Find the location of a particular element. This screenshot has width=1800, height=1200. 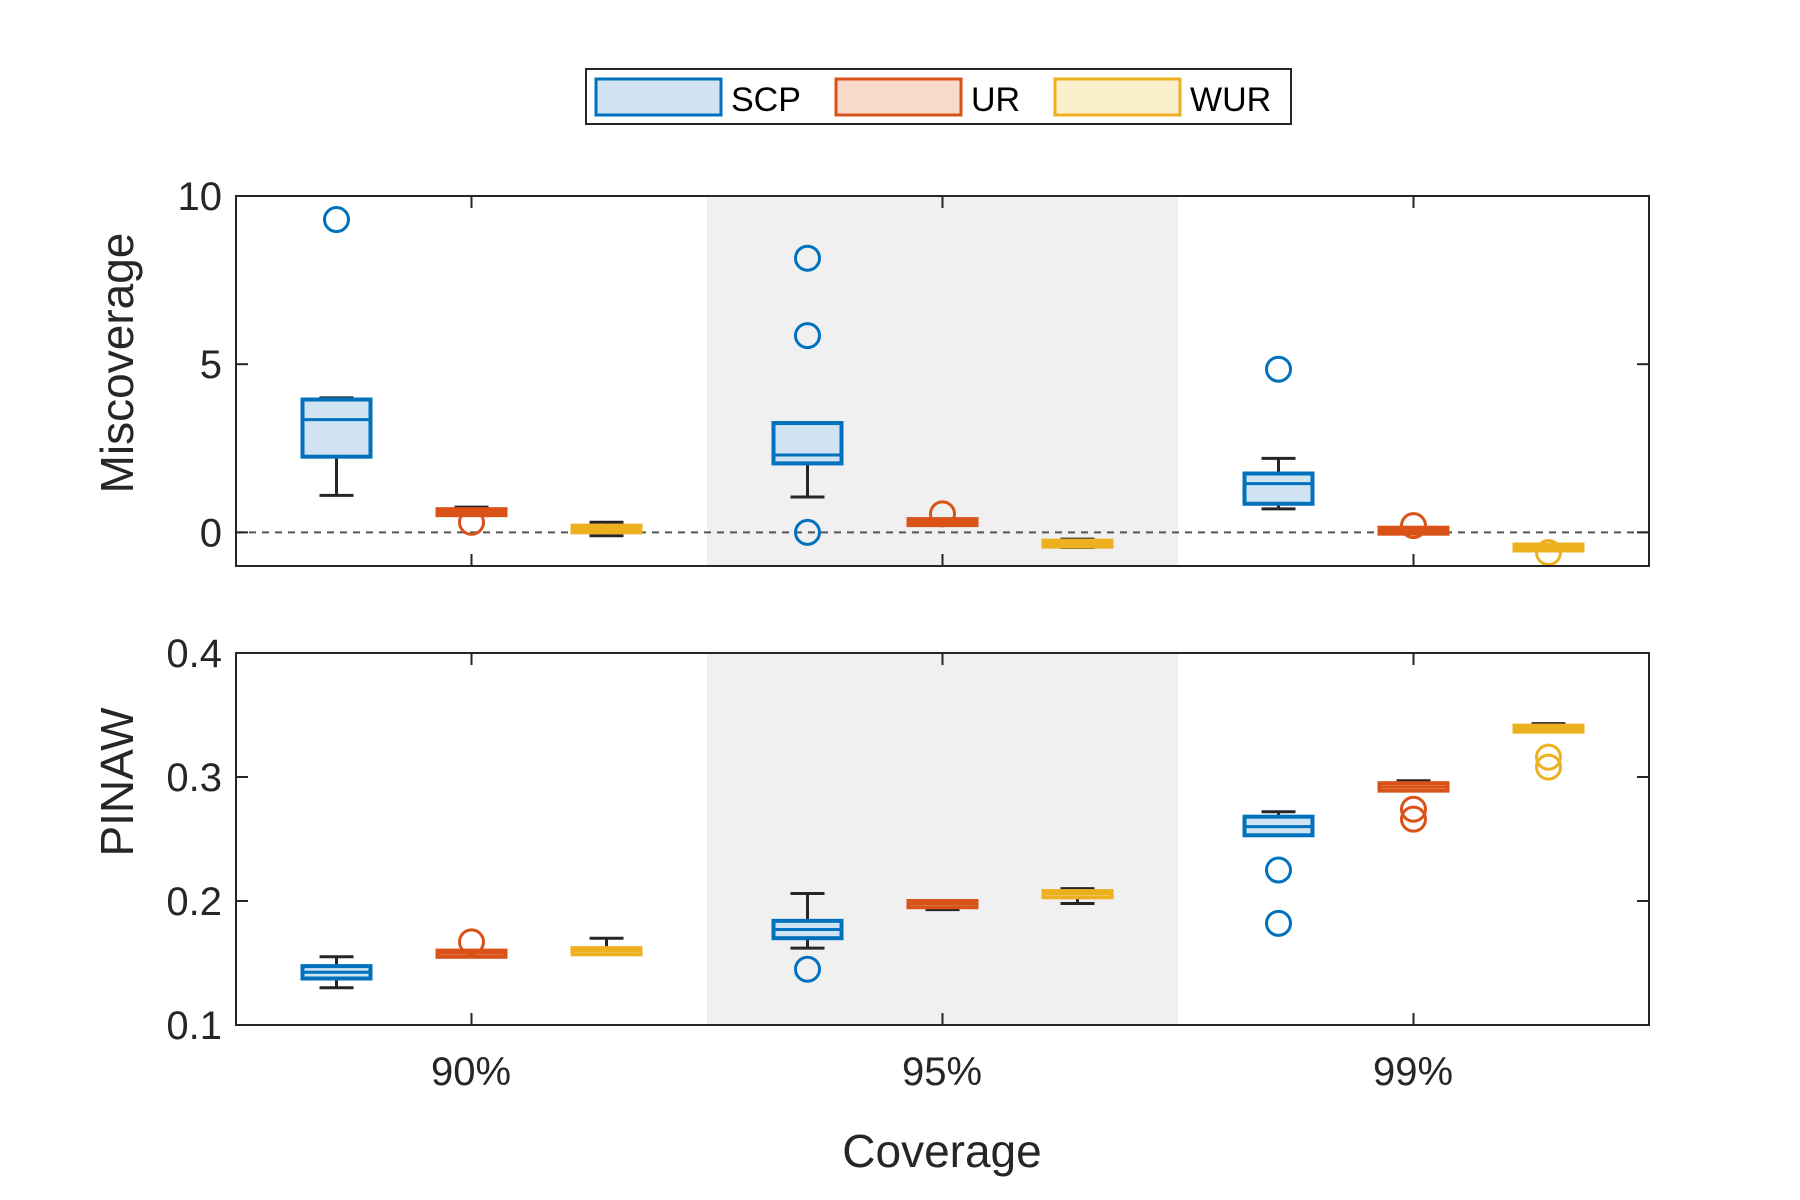

legend-label-scp: SCP is located at coordinates (766, 100).